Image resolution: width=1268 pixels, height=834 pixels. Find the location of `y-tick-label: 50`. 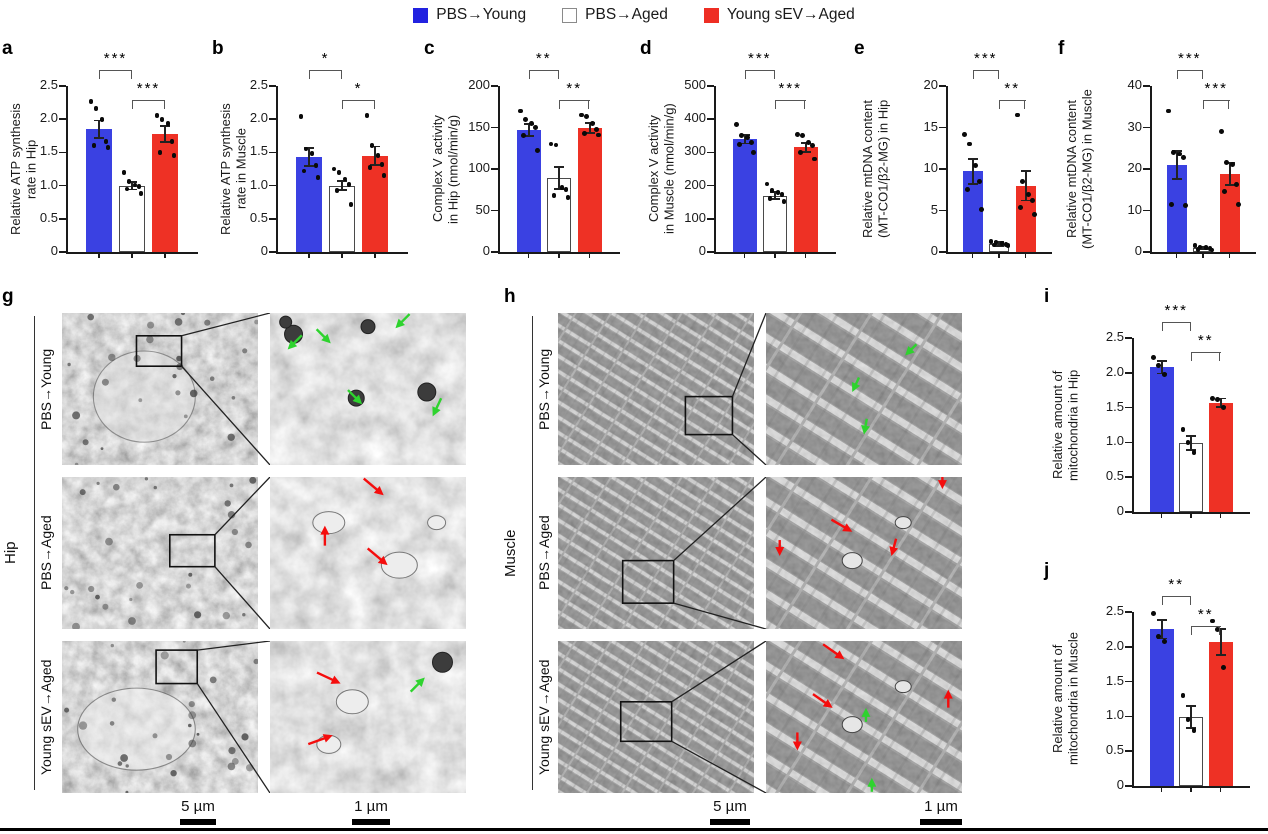

y-tick-label: 50 is located at coordinates (482, 209).